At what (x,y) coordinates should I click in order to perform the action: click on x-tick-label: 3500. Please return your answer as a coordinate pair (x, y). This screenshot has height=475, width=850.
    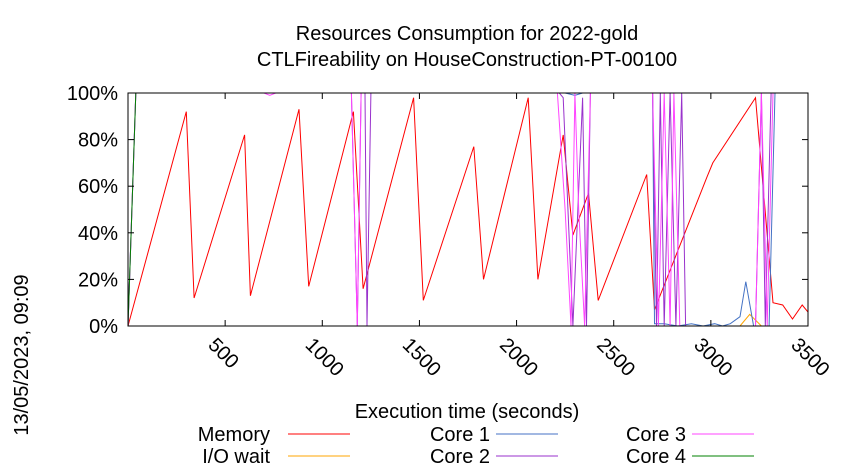
    Looking at the image, I should click on (809, 357).